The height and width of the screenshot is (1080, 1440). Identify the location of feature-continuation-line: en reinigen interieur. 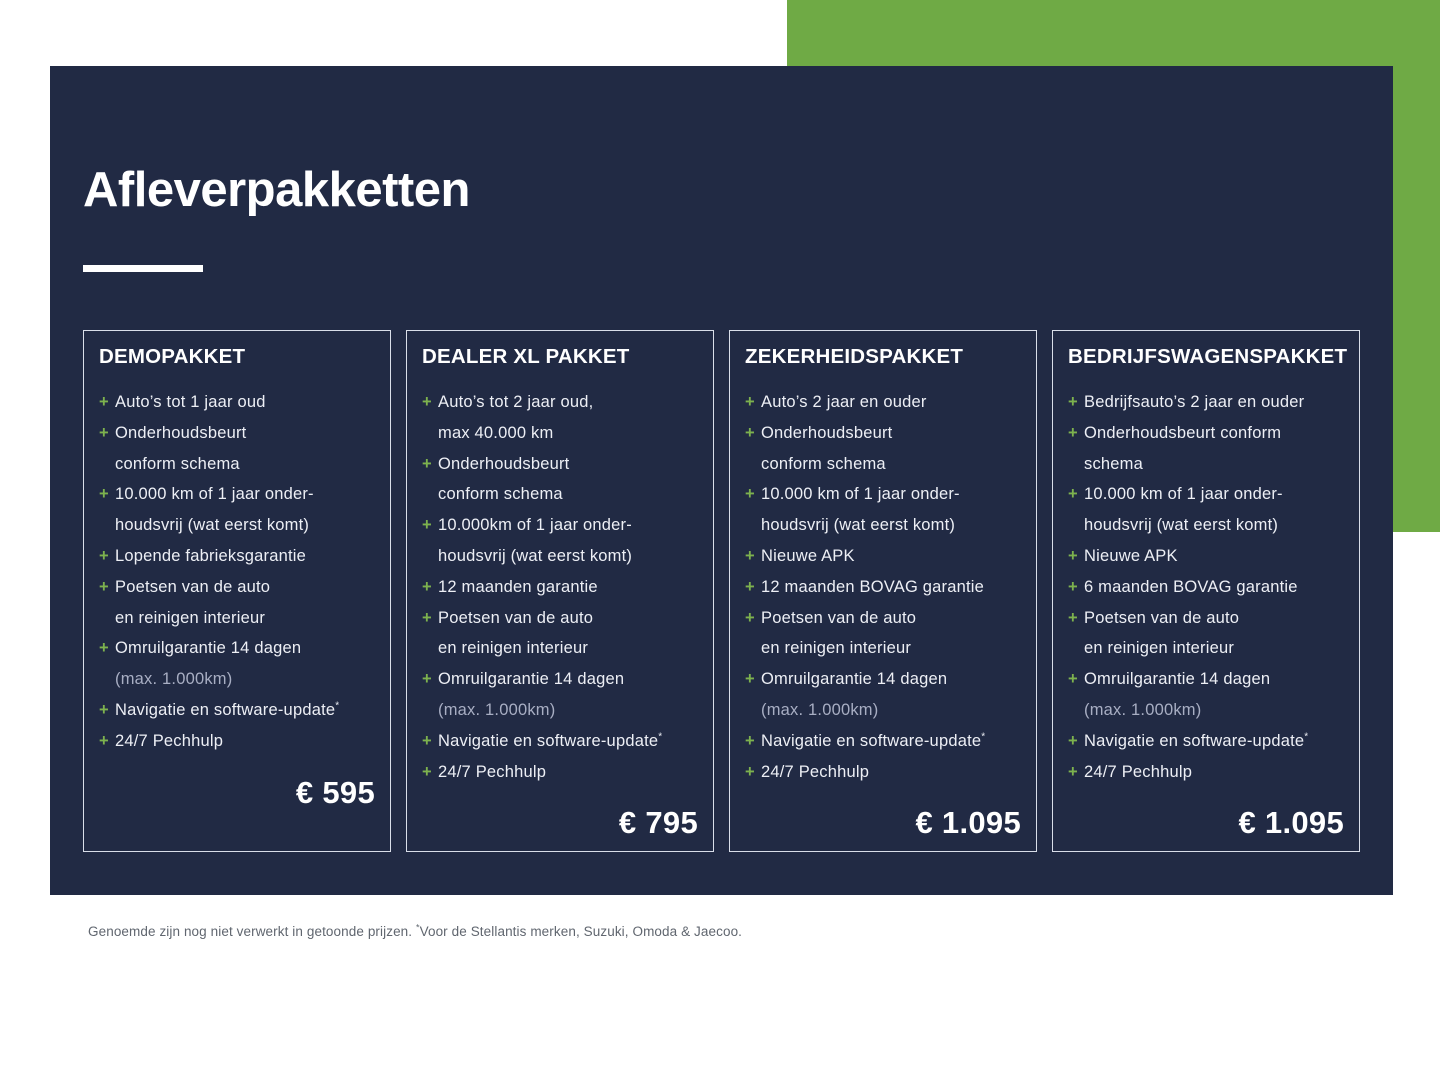
(1206, 648).